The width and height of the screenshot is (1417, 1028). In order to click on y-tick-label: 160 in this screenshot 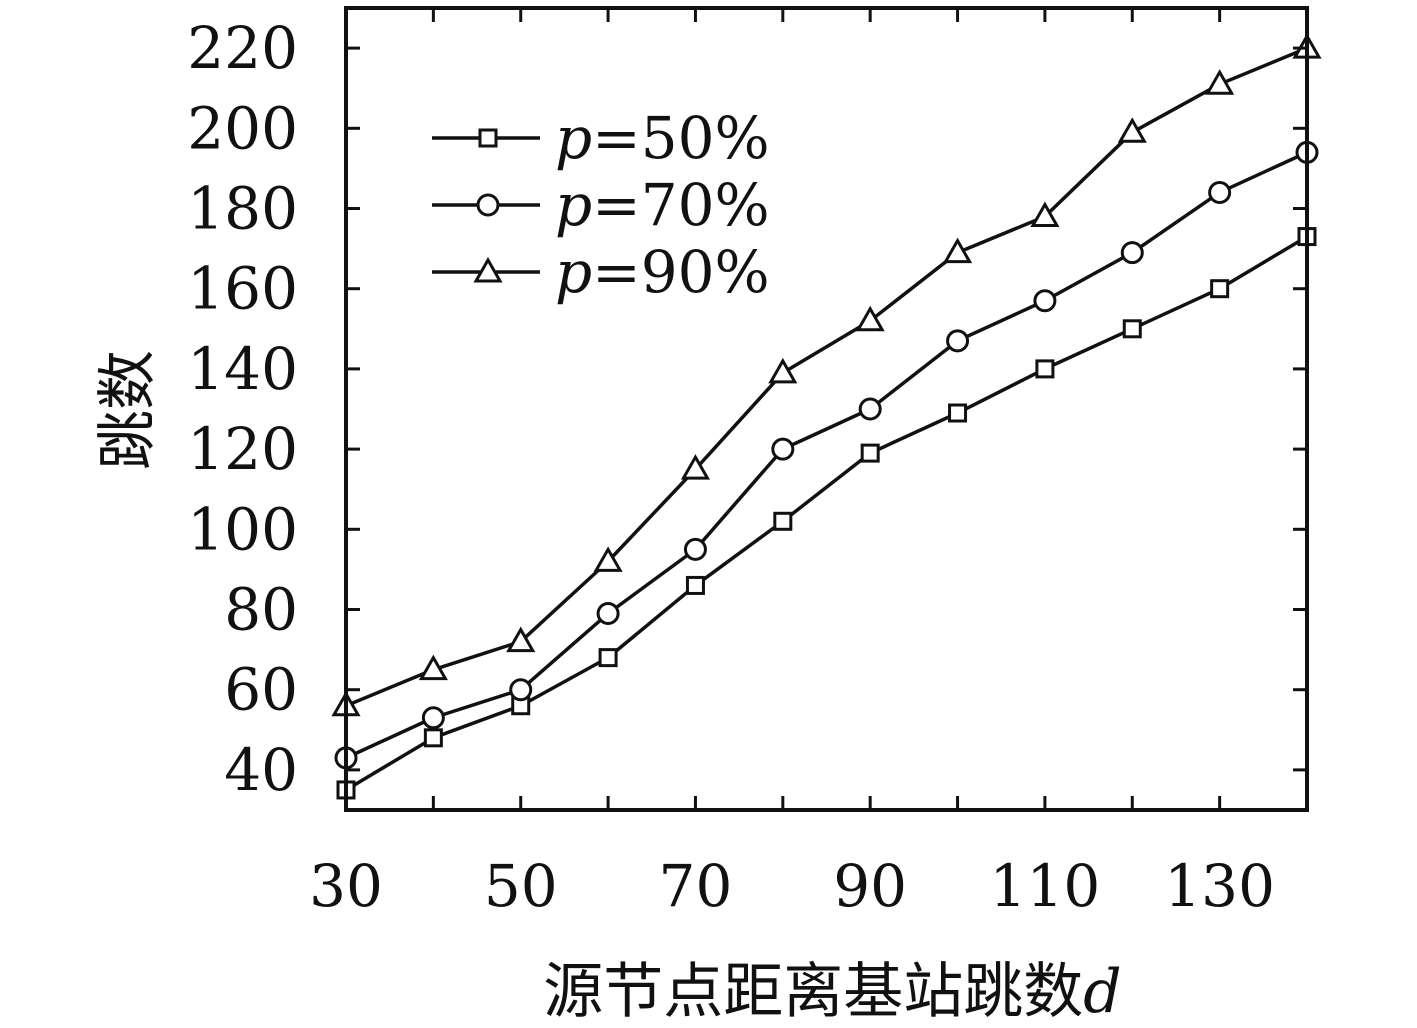, I will do `click(242, 289)`.